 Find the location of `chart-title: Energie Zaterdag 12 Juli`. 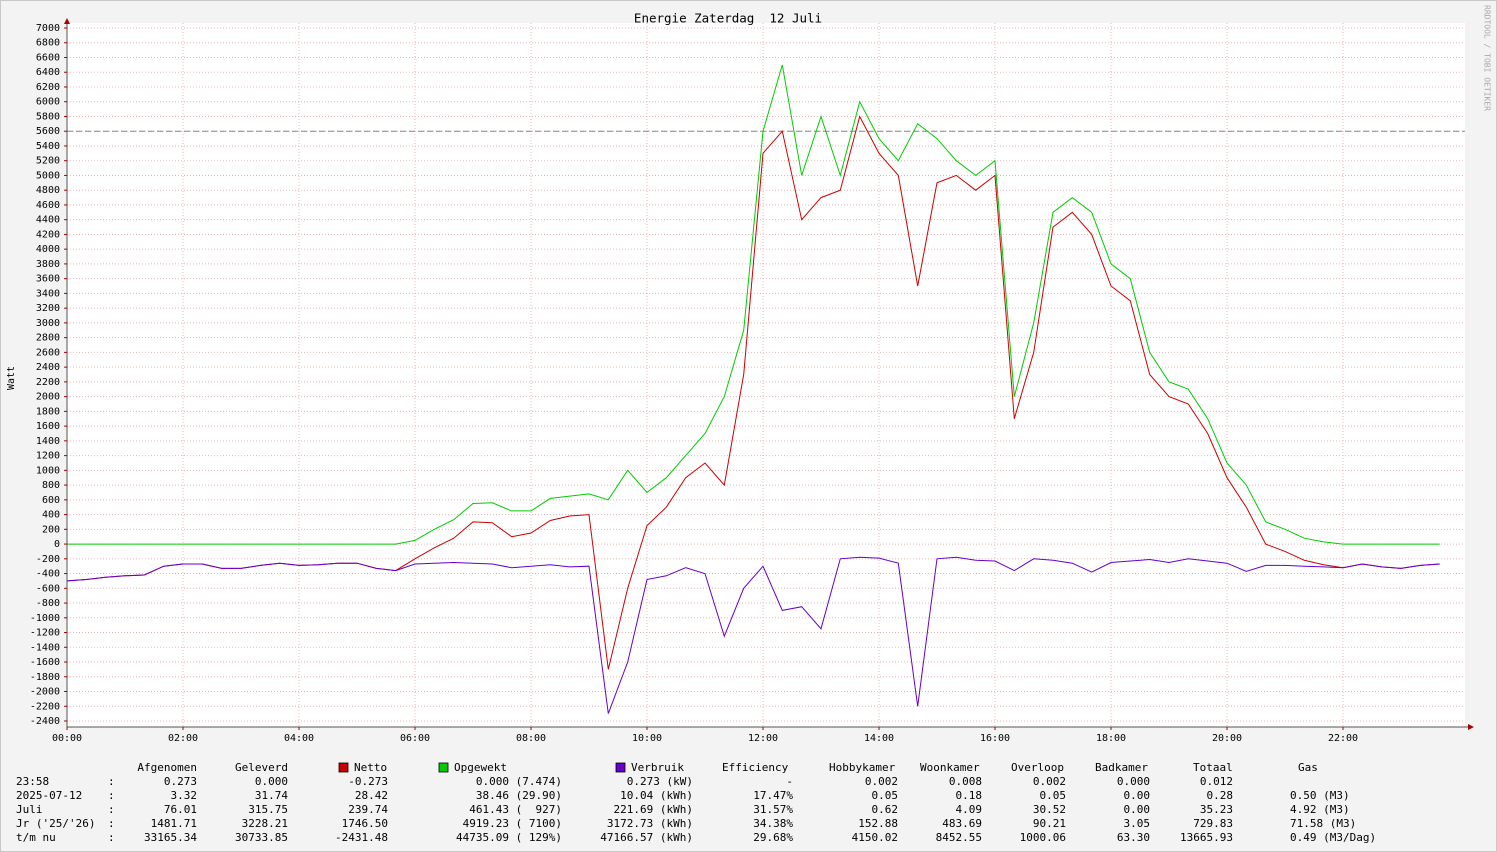

chart-title: Energie Zaterdag 12 Juli is located at coordinates (728, 18).